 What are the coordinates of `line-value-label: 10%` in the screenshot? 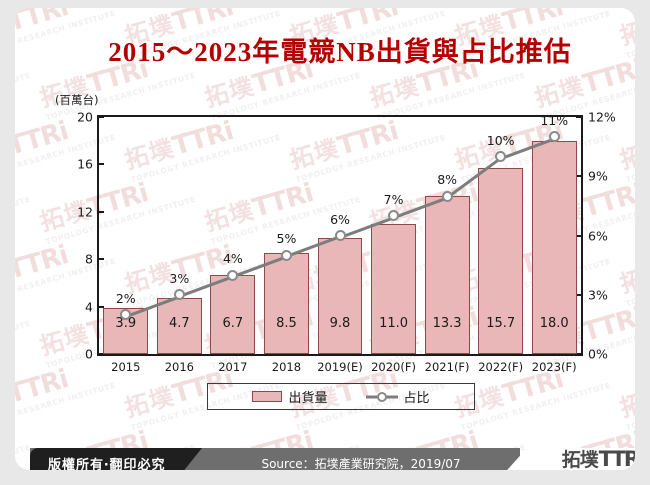 It's located at (500, 140).